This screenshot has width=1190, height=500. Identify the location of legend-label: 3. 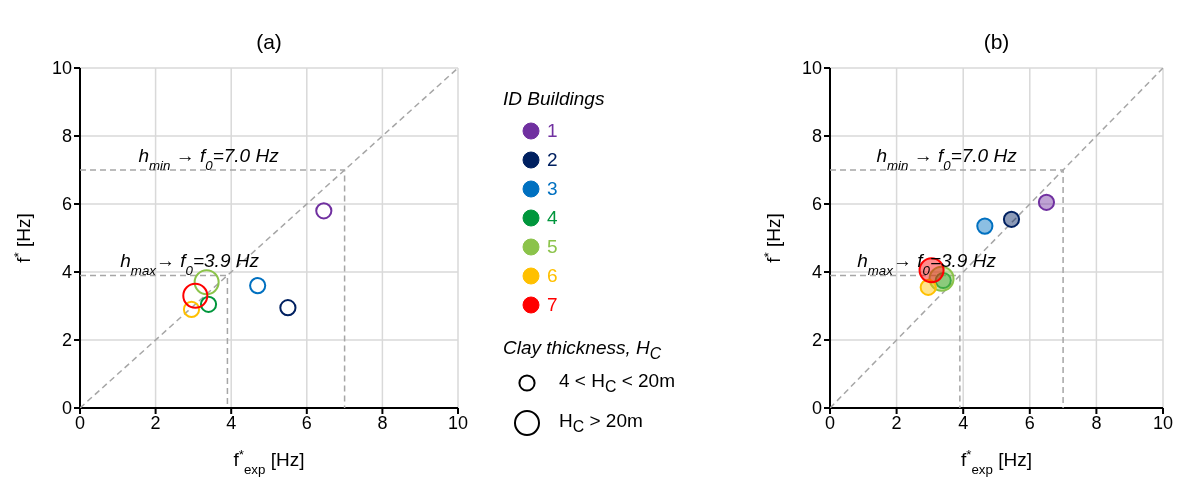
(552, 188).